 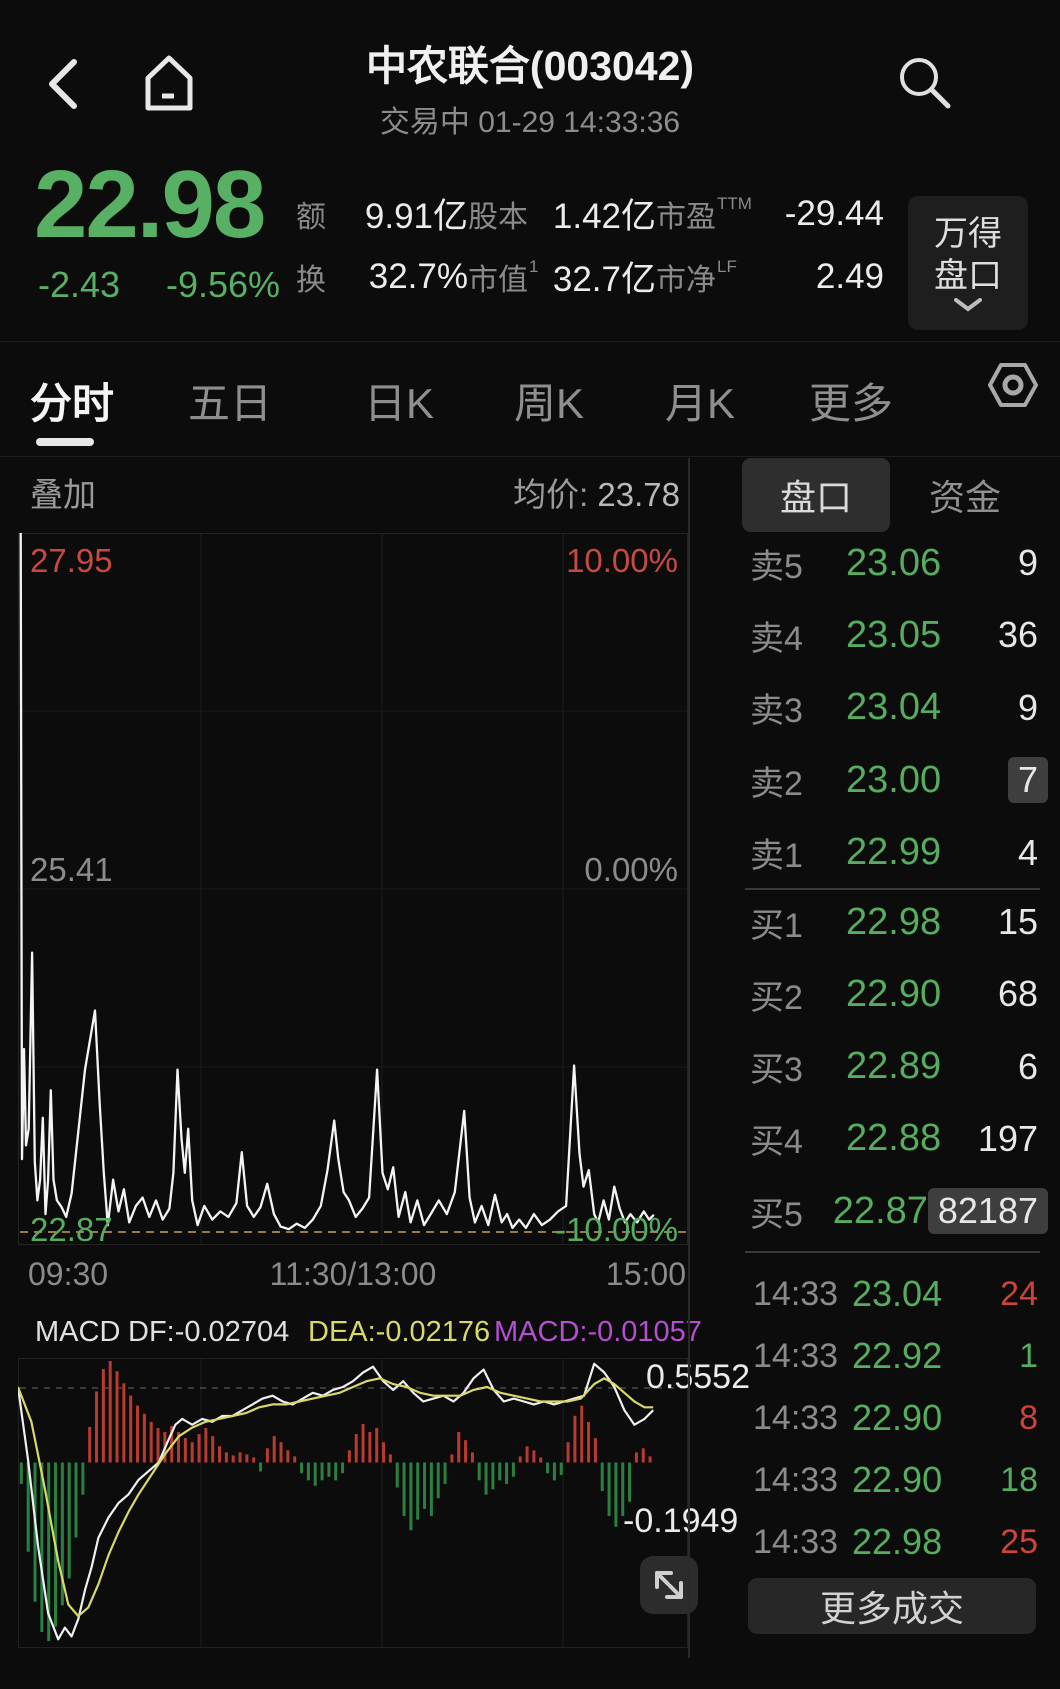 I want to click on trade-row-4: 14:33 22.98 25, so click(x=895, y=1541).